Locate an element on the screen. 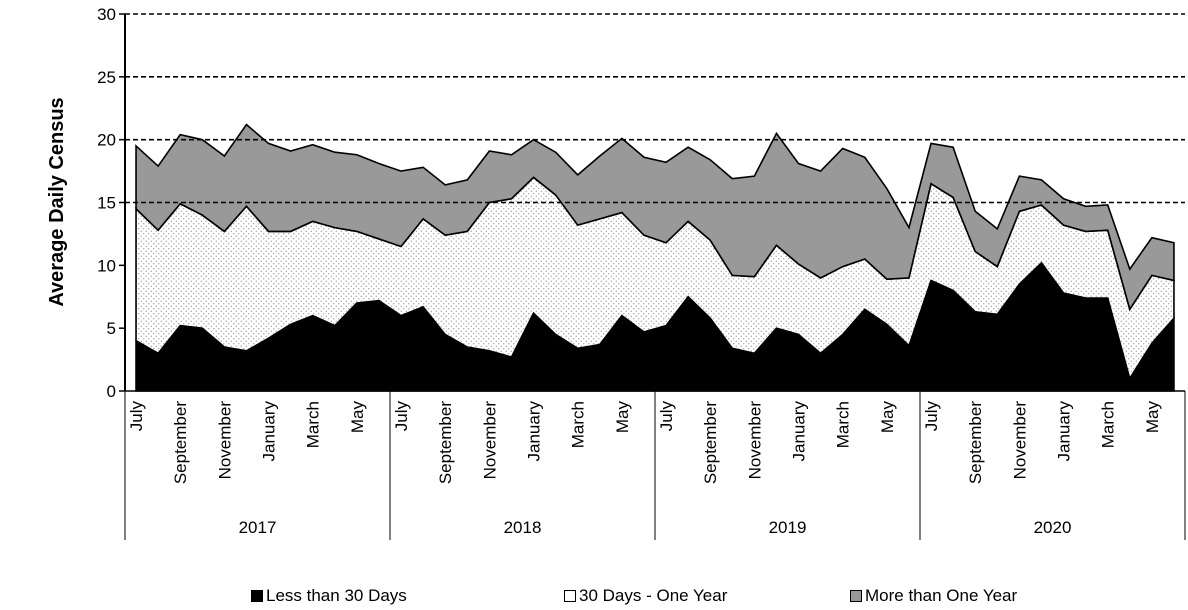 The height and width of the screenshot is (610, 1188). legend-item-more-than-one-year: More than One Year is located at coordinates (933, 596).